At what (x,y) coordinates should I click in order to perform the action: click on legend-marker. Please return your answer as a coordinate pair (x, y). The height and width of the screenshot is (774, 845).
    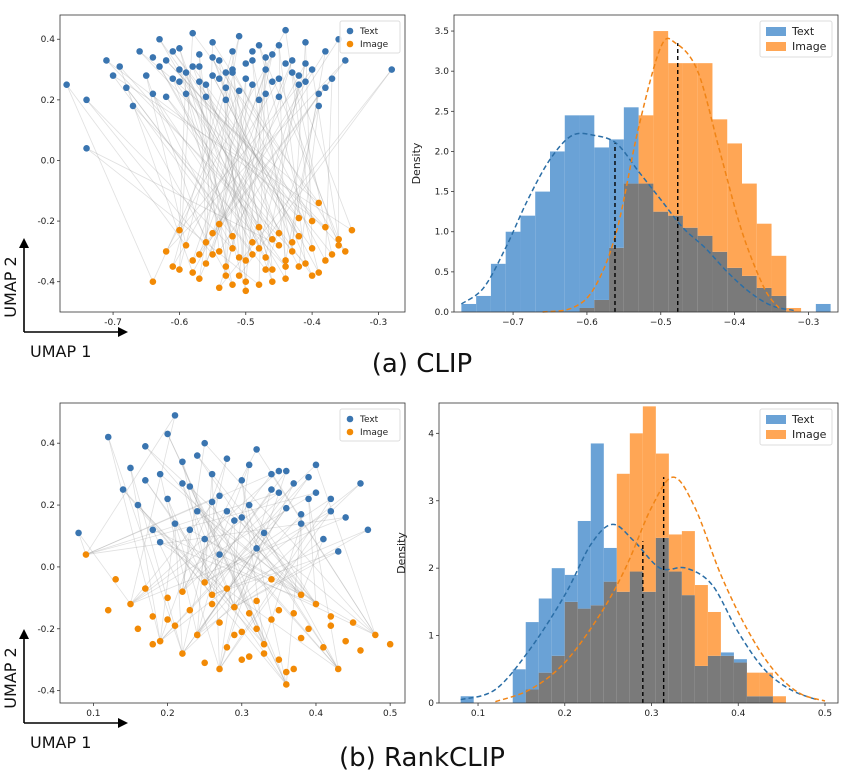
    Looking at the image, I should click on (350, 432).